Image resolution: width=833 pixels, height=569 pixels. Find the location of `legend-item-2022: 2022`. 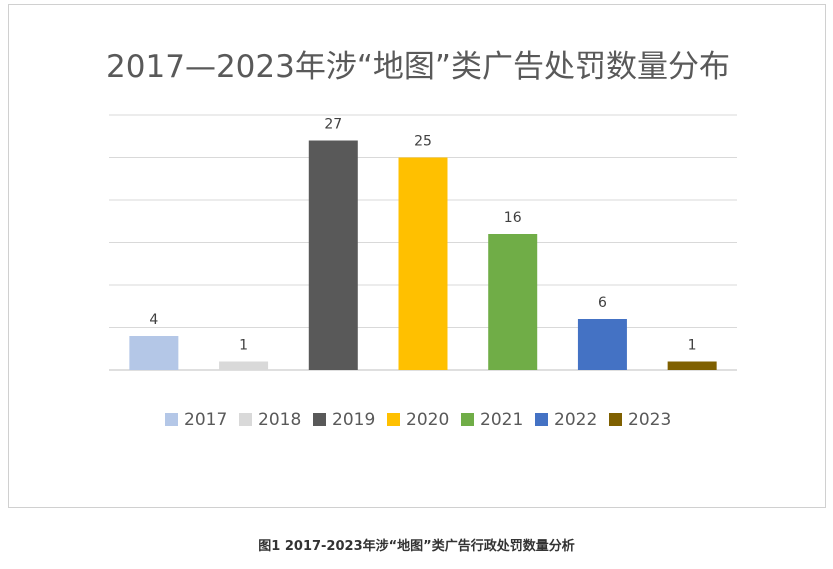

legend-item-2022: 2022 is located at coordinates (566, 420).